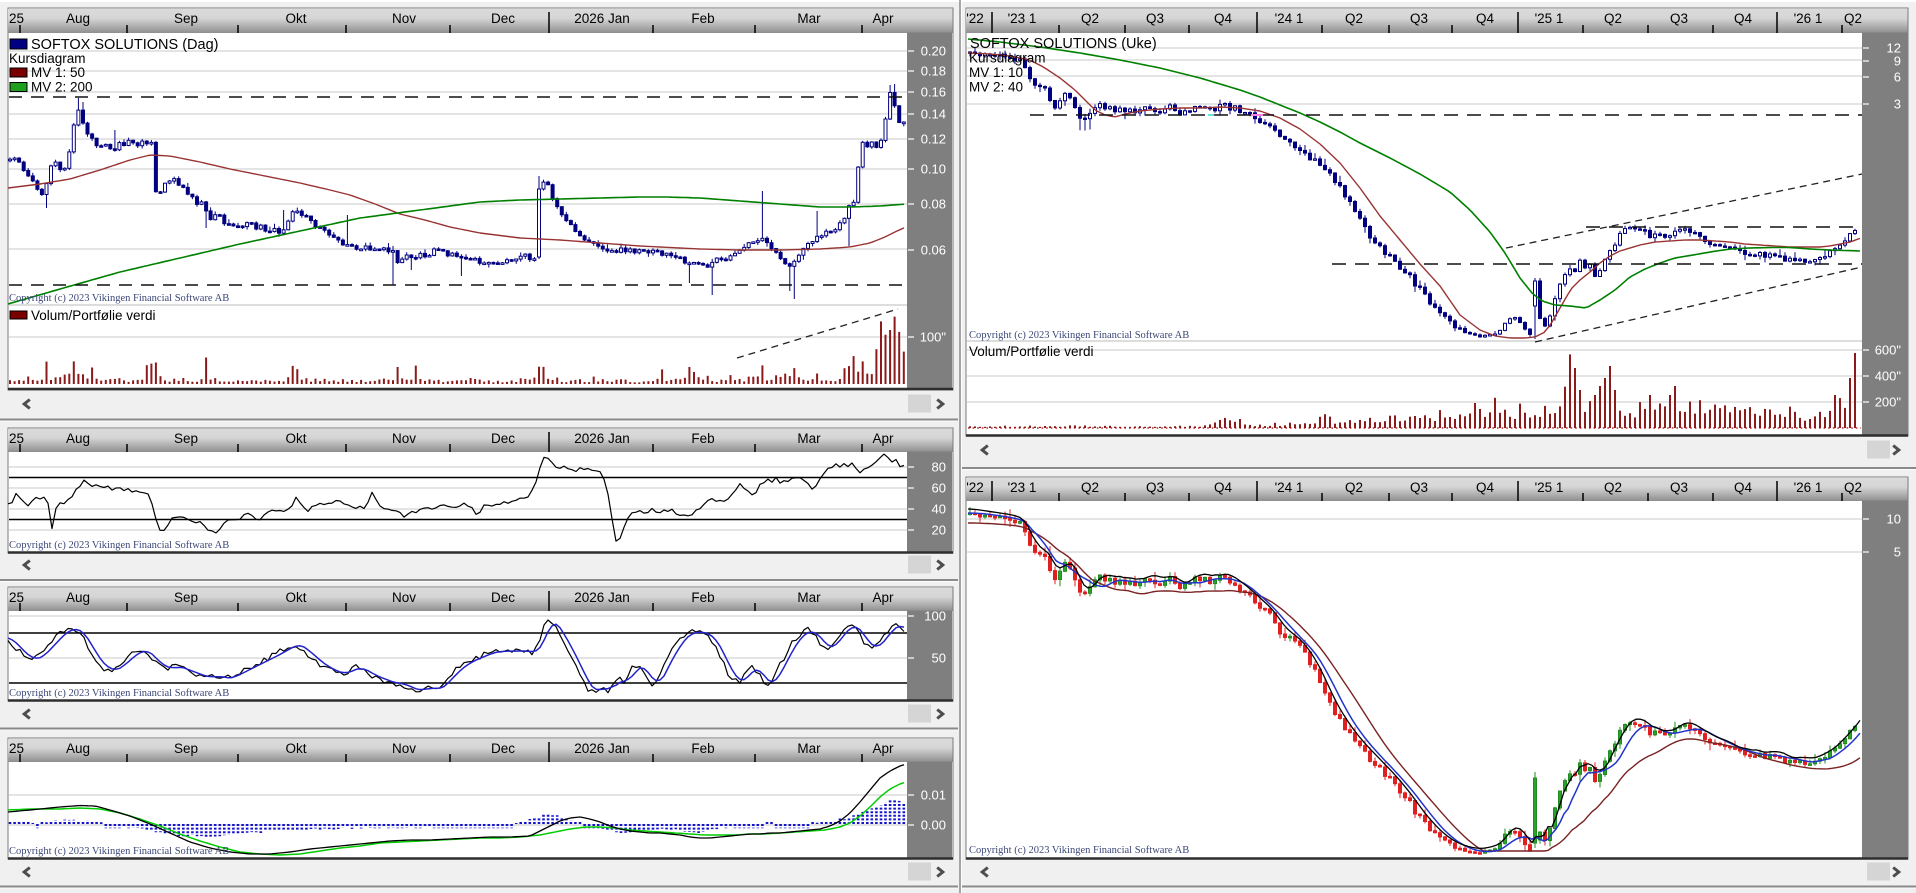  Describe the element at coordinates (933, 825) in the screenshot. I see `svg-text: 0.00` at that location.